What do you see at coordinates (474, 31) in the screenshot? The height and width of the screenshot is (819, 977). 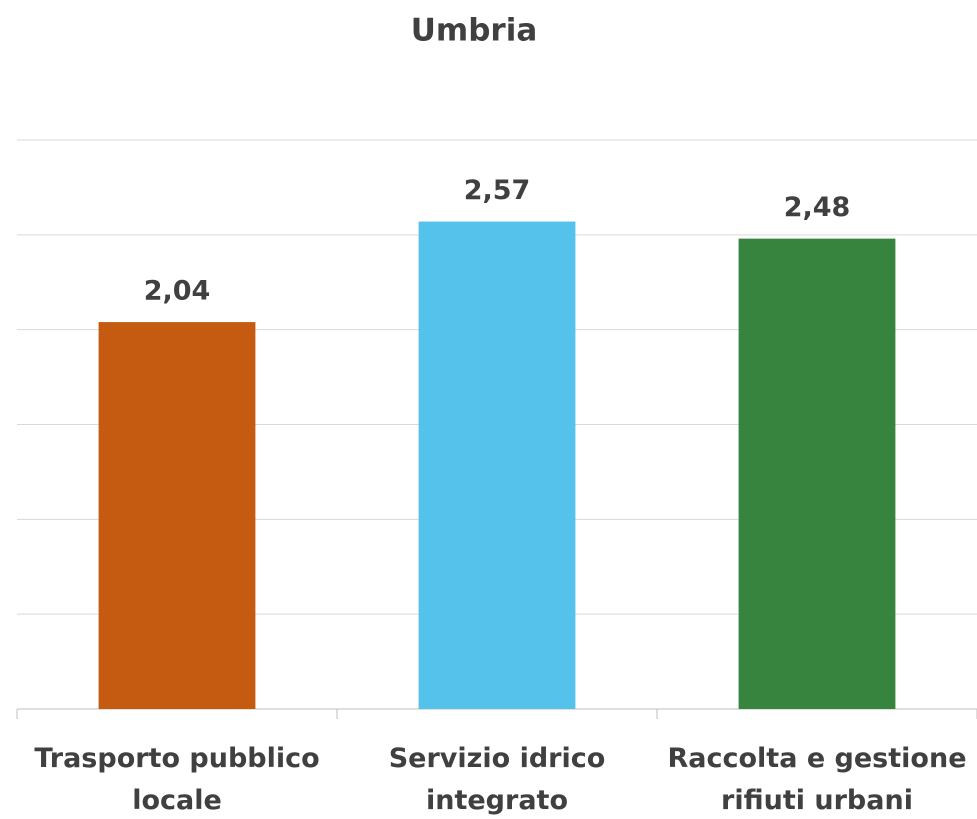 I see `chart-title: Umbria` at bounding box center [474, 31].